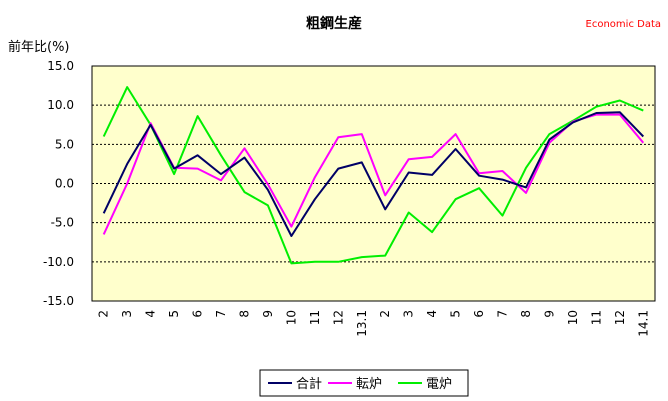 The height and width of the screenshot is (401, 668). What do you see at coordinates (62, 223) in the screenshot?
I see `y-tick-label: -5.0` at bounding box center [62, 223].